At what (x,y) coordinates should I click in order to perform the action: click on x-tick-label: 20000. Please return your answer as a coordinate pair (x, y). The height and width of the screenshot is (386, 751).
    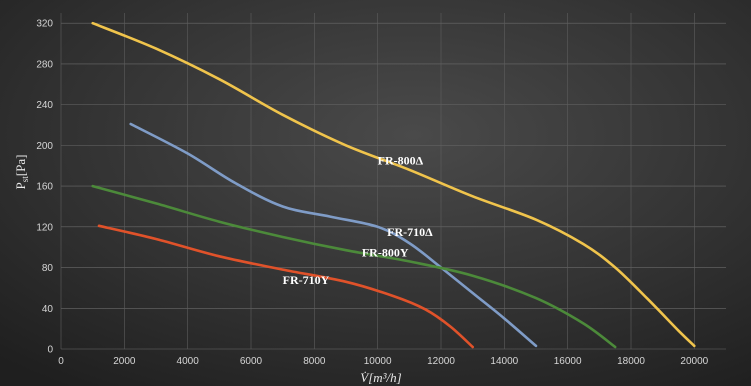
    Looking at the image, I should click on (694, 361).